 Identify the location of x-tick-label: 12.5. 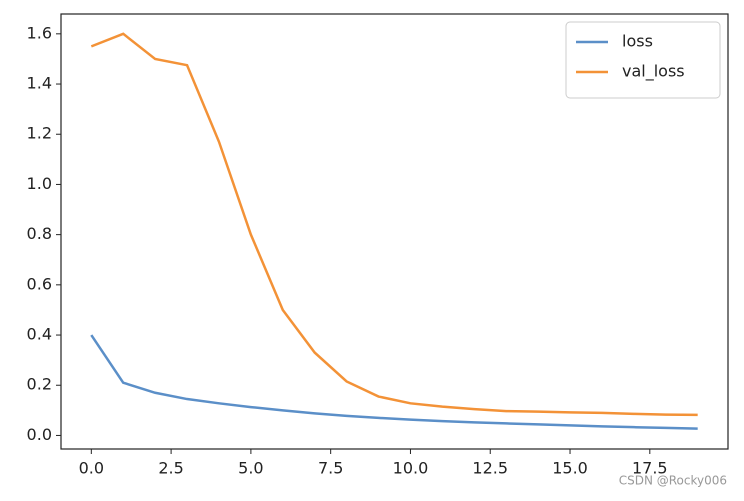
(490, 468).